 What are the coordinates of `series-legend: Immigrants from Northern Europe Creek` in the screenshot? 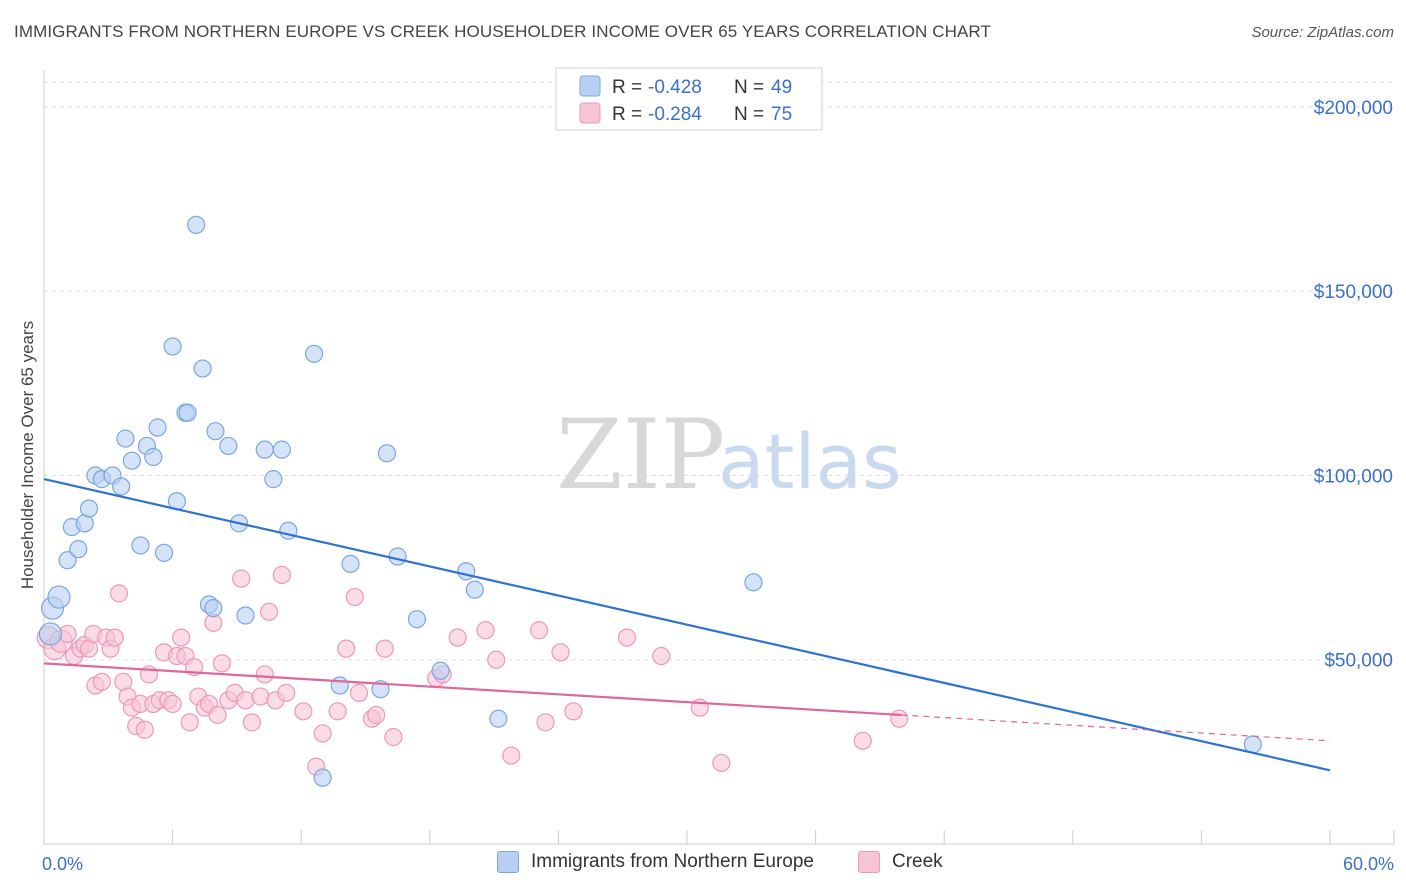 It's located at (703, 865).